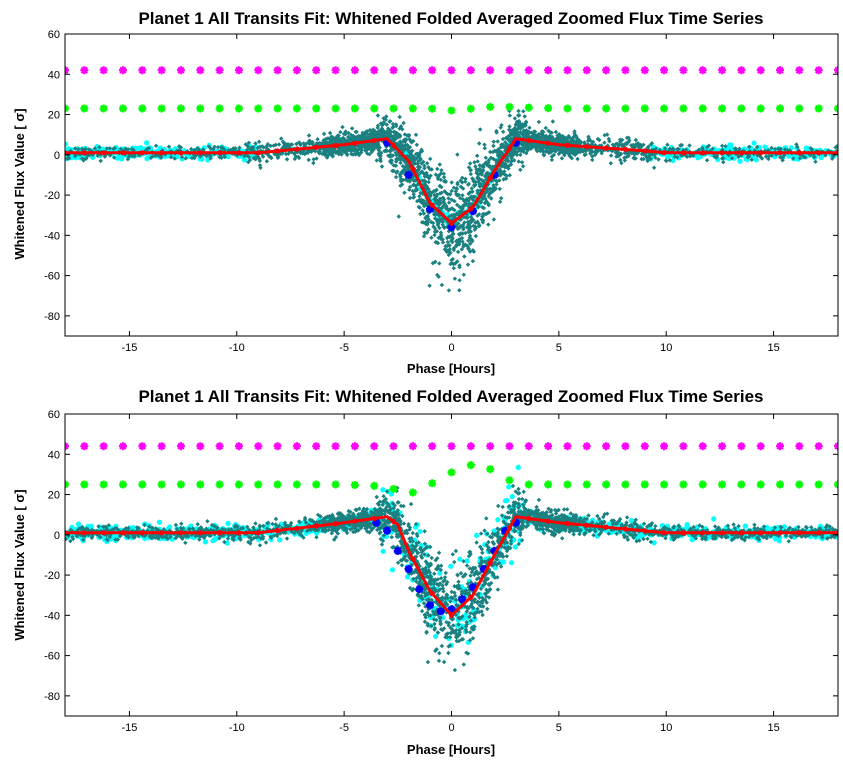 The height and width of the screenshot is (773, 843). I want to click on y-tick-label: 60, so click(54, 35).